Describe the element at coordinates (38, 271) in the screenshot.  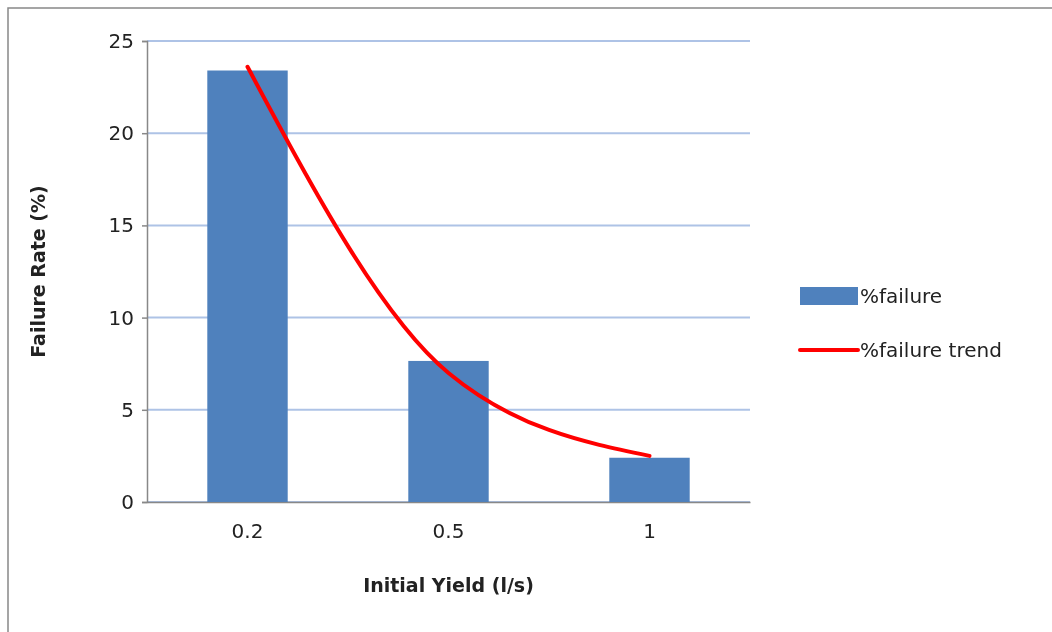
I see `y-axis-title: Failure Rate (%)` at that location.